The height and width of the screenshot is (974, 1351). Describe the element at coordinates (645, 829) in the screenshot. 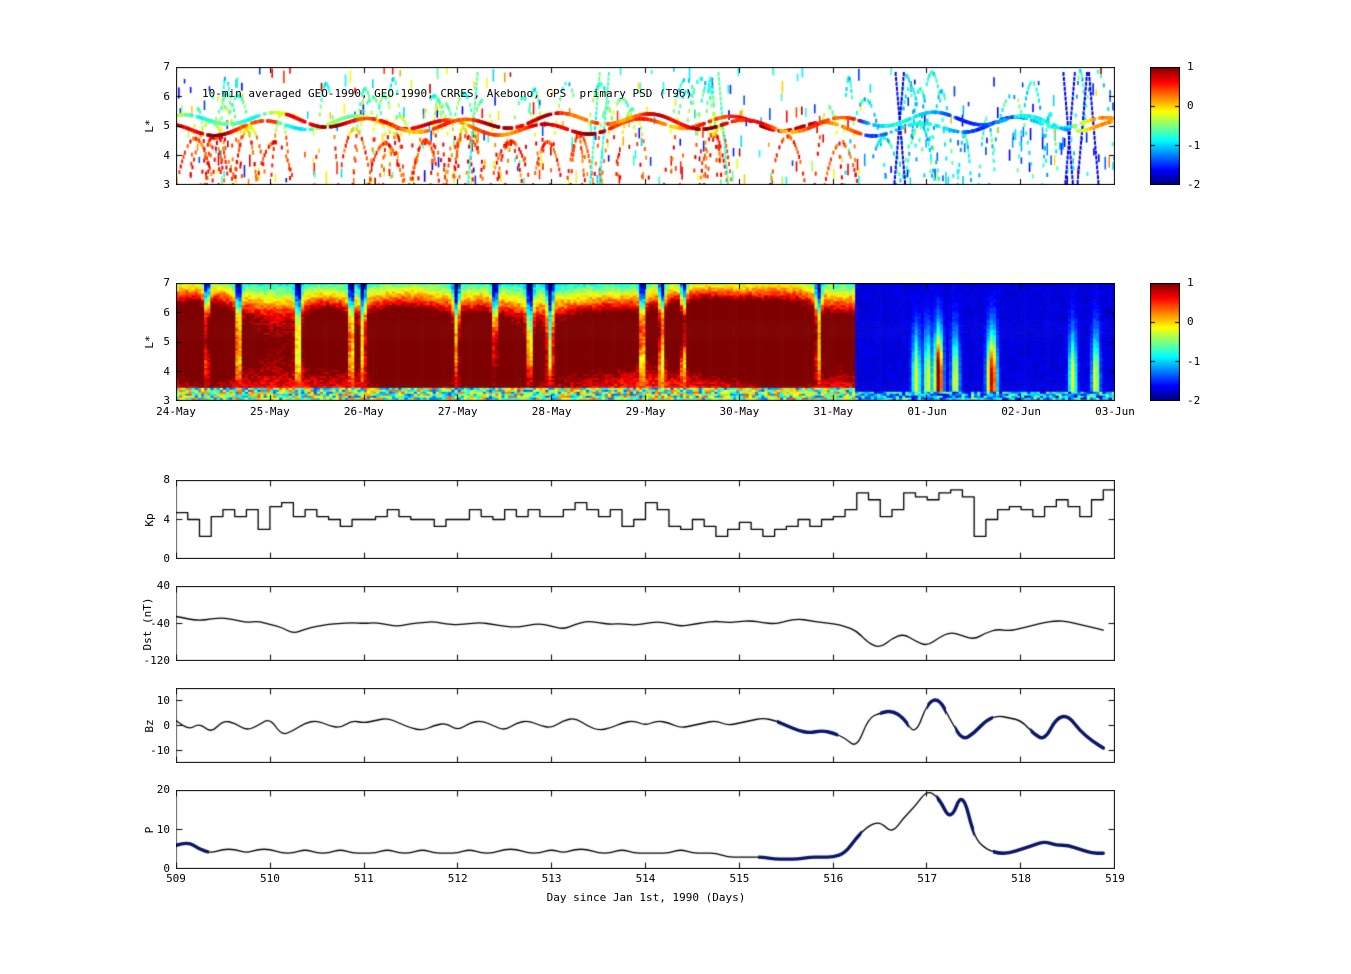

I see `pressure-line-panel` at that location.